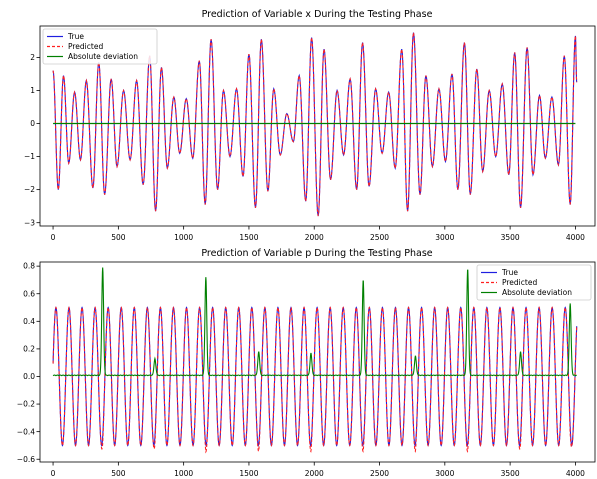 This screenshot has height=479, width=597. What do you see at coordinates (29, 266) in the screenshot?
I see `y-tick-label: 0.8` at bounding box center [29, 266].